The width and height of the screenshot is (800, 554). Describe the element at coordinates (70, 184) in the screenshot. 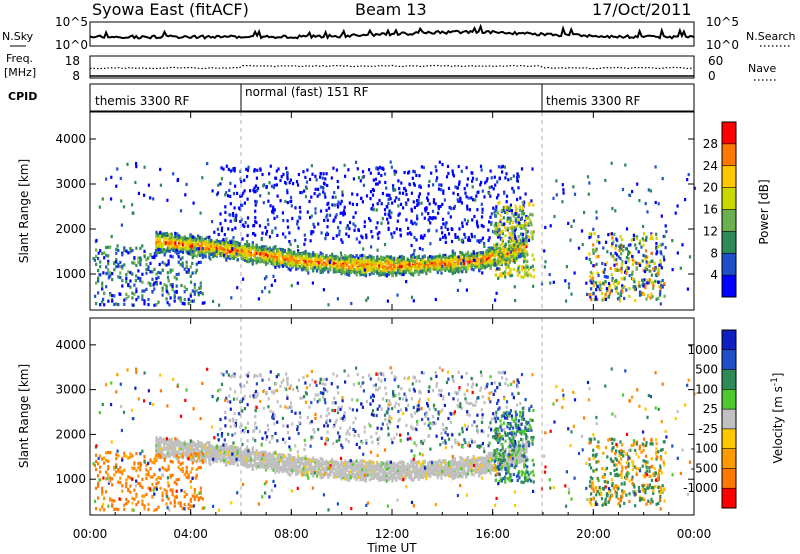

I see `y-tick-label: 3000` at that location.